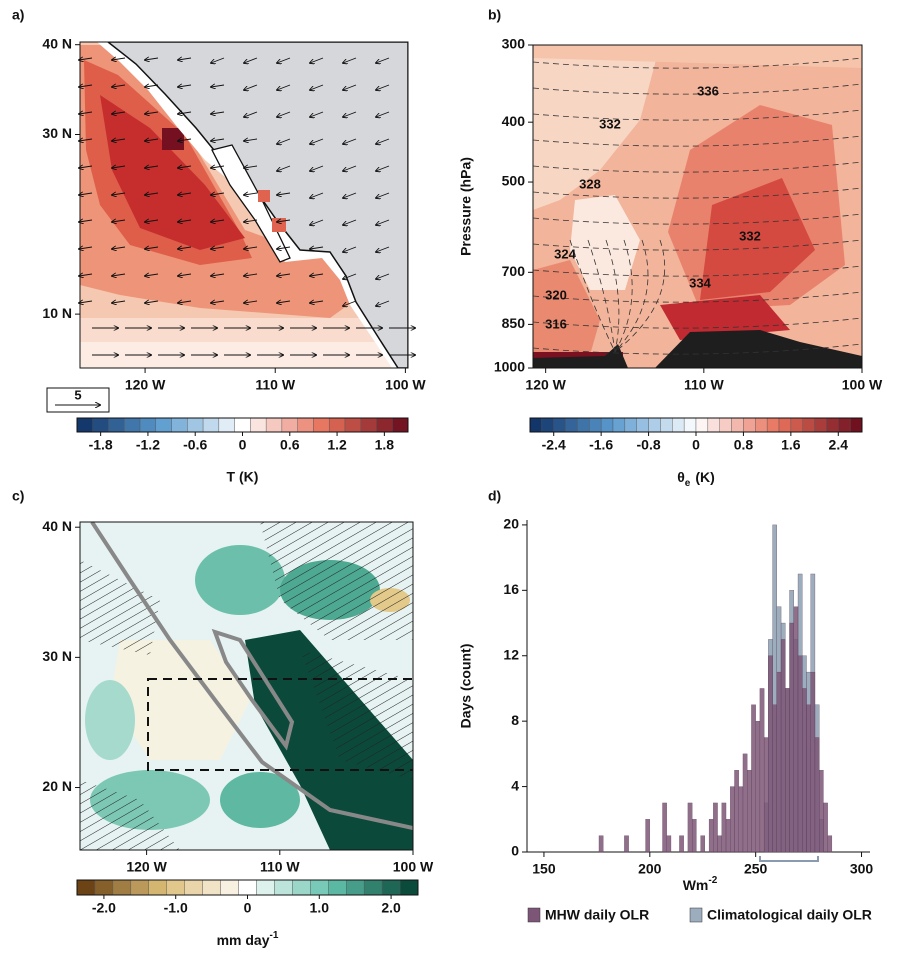  I want to click on colorbar-tick-label: 2.0, so click(391, 908).